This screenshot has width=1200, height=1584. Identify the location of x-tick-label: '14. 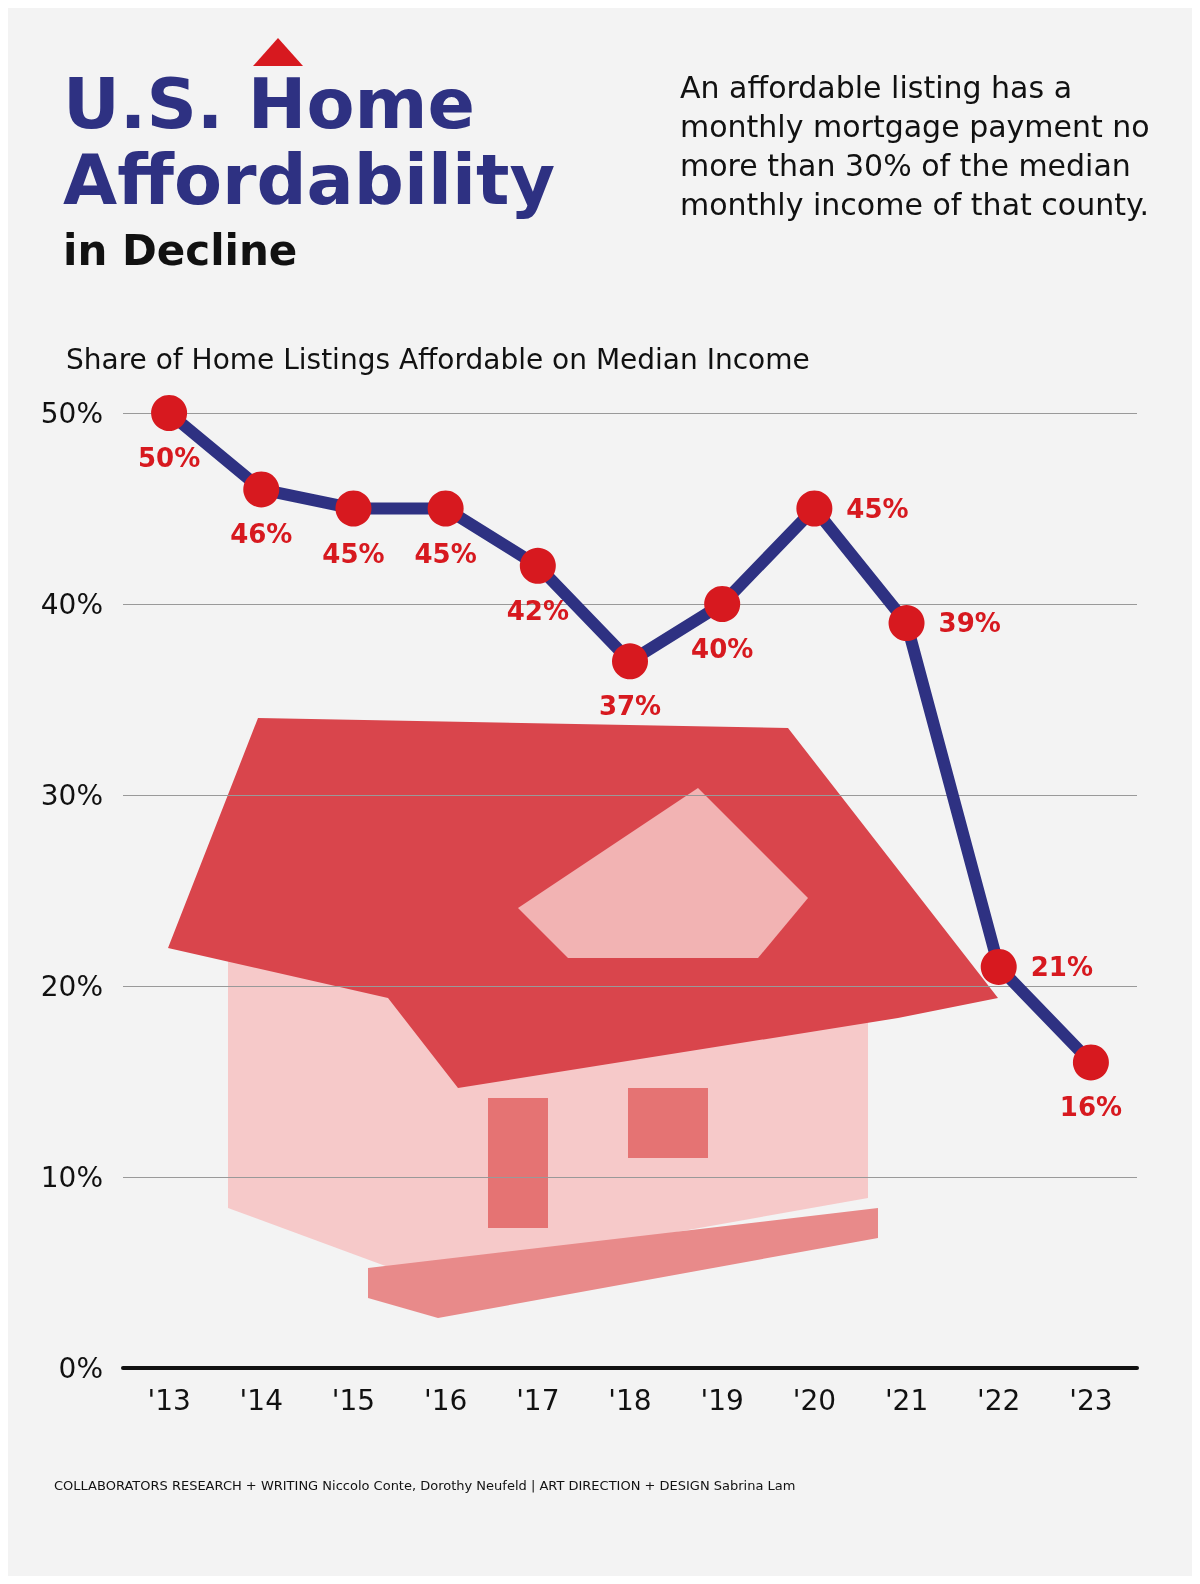
(261, 1400).